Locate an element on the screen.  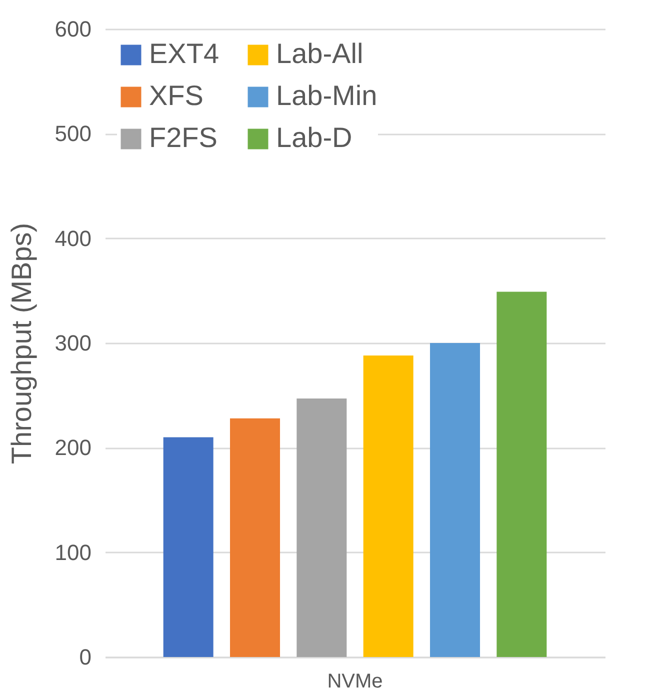
y-tick-label: 100 is located at coordinates (73, 552).